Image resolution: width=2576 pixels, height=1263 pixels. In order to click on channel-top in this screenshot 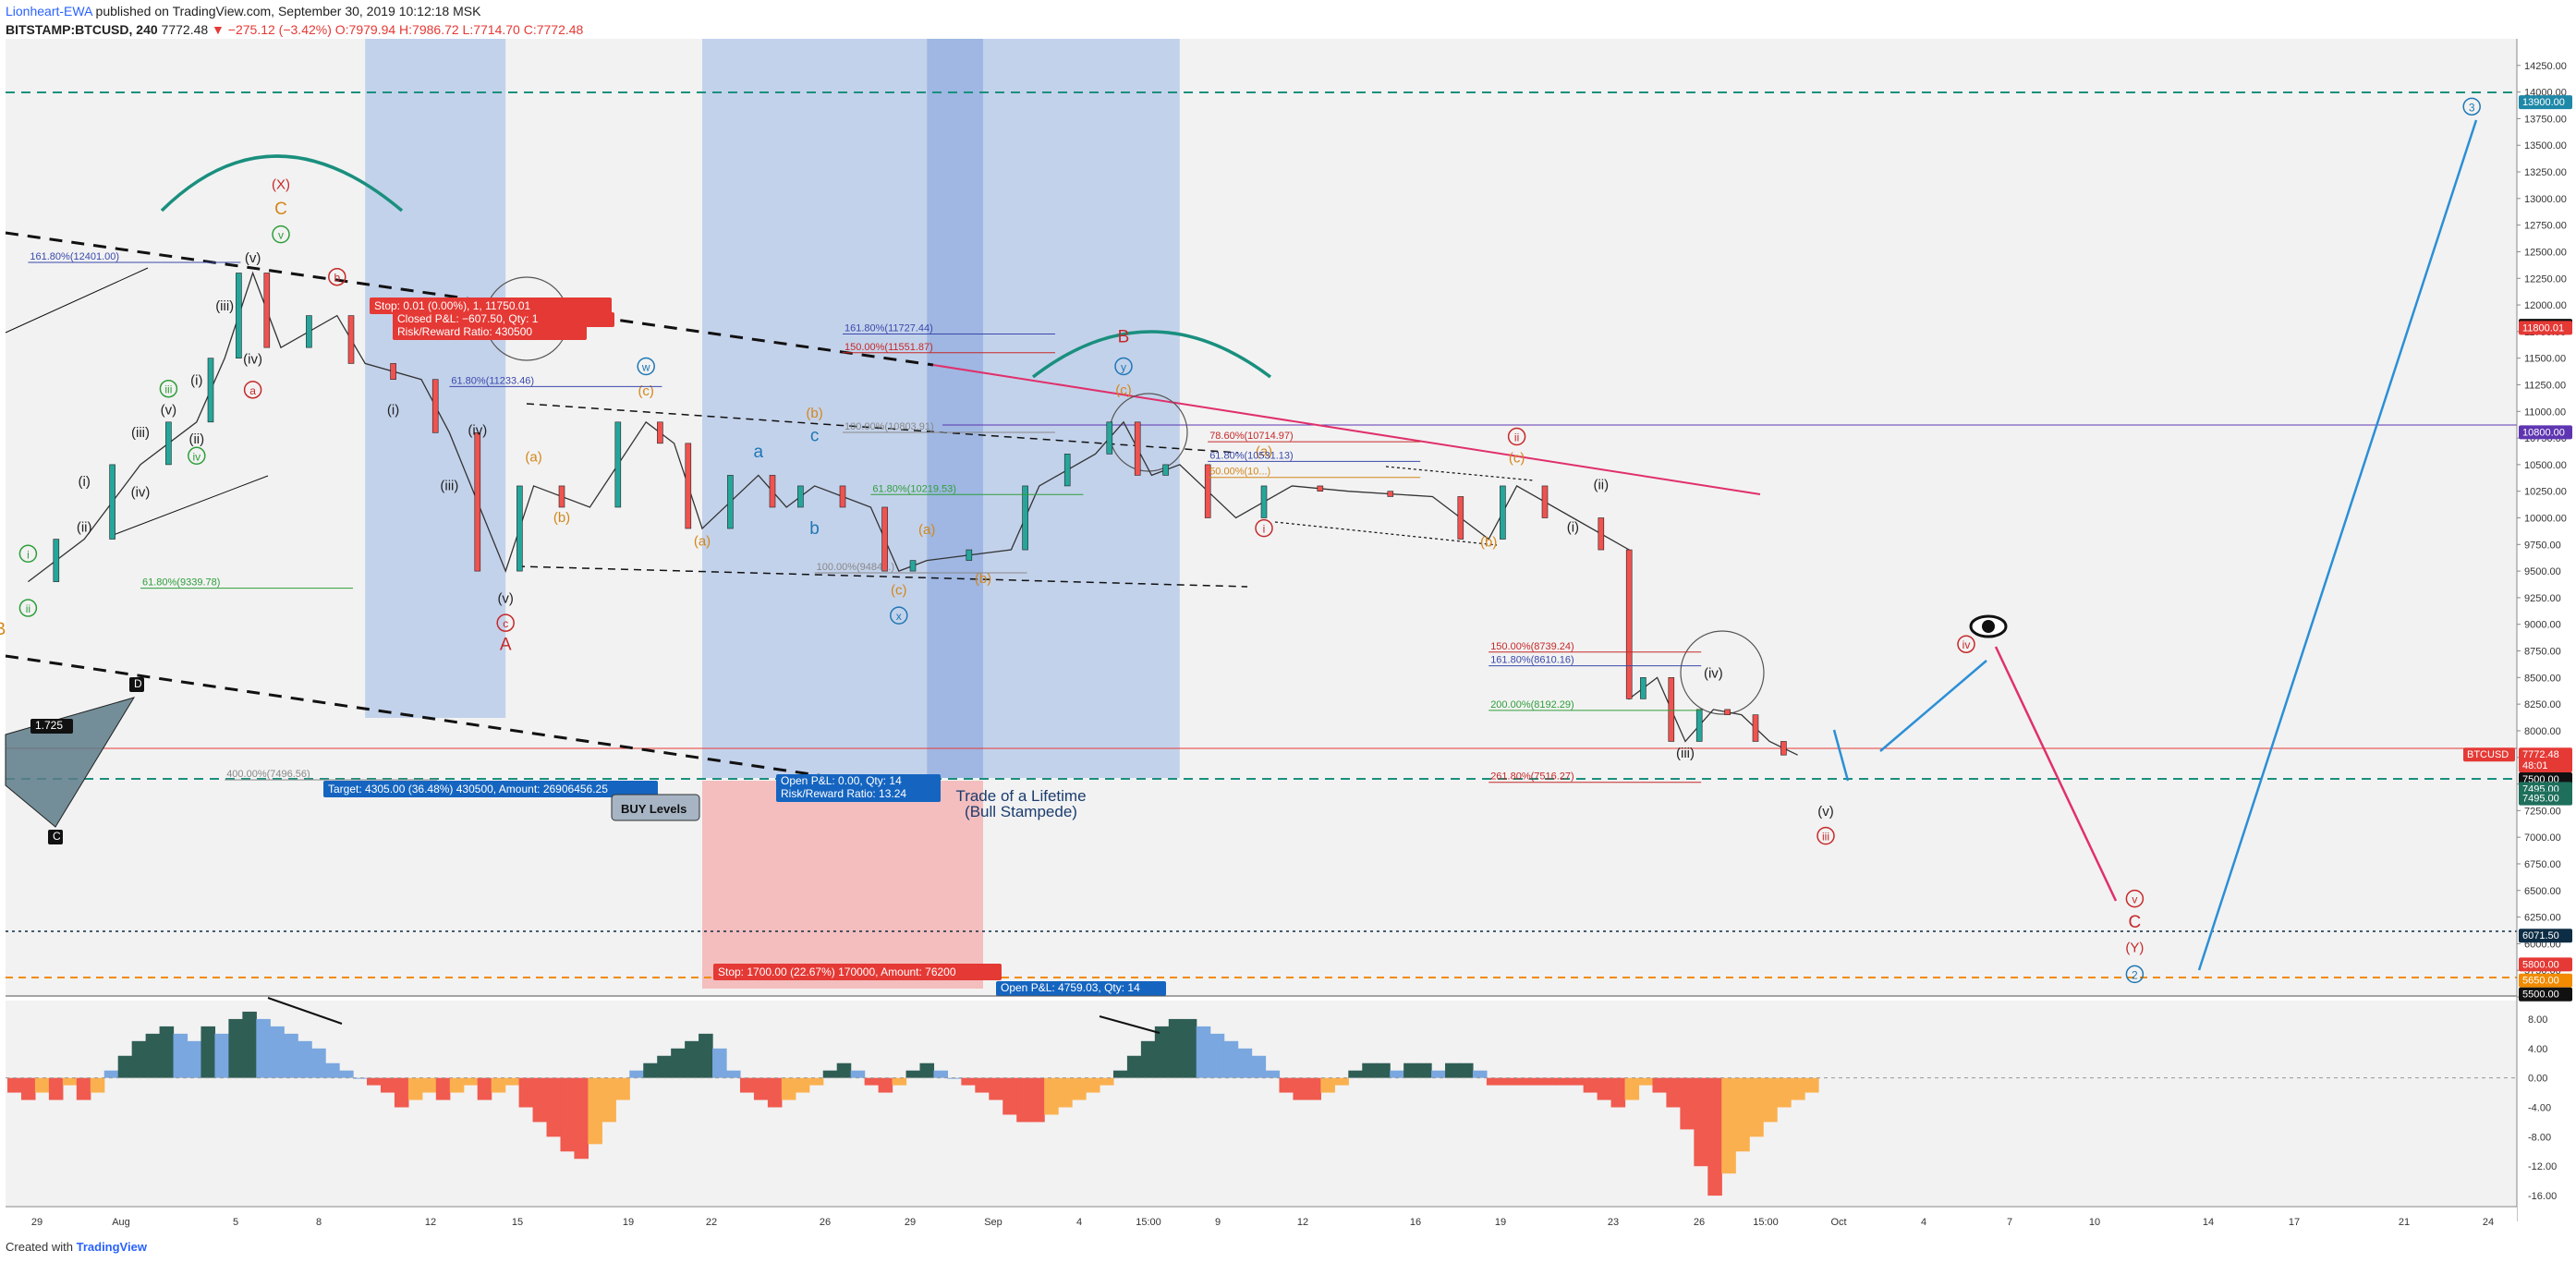, I will do `click(882, 428)`.